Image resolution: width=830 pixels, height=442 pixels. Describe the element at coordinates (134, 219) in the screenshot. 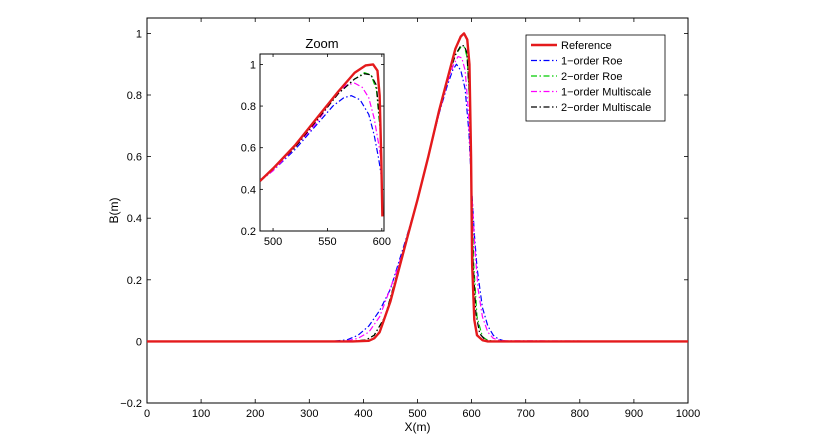

I see `y-tick-label: 0.4` at that location.